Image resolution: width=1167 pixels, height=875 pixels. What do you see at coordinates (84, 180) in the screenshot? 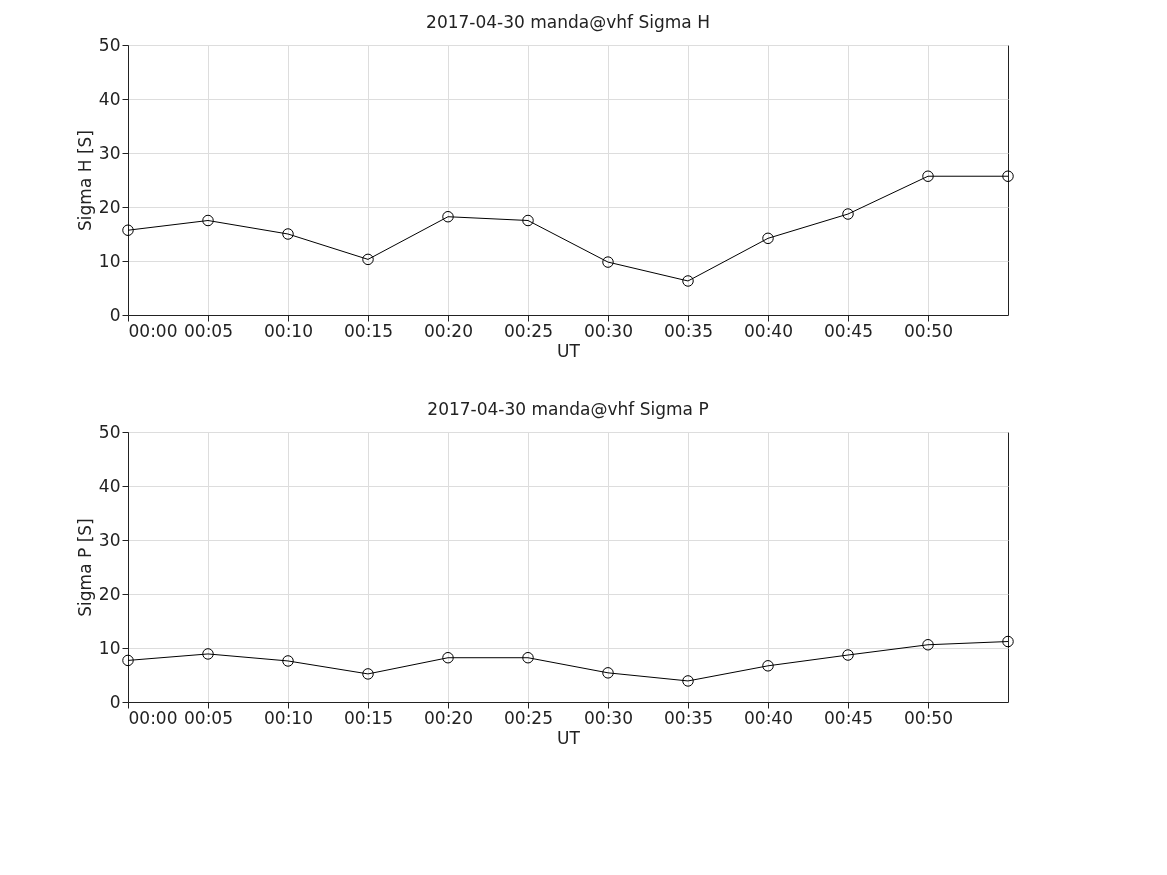
I see `y-axis-title: Sigma H [S]` at bounding box center [84, 180].